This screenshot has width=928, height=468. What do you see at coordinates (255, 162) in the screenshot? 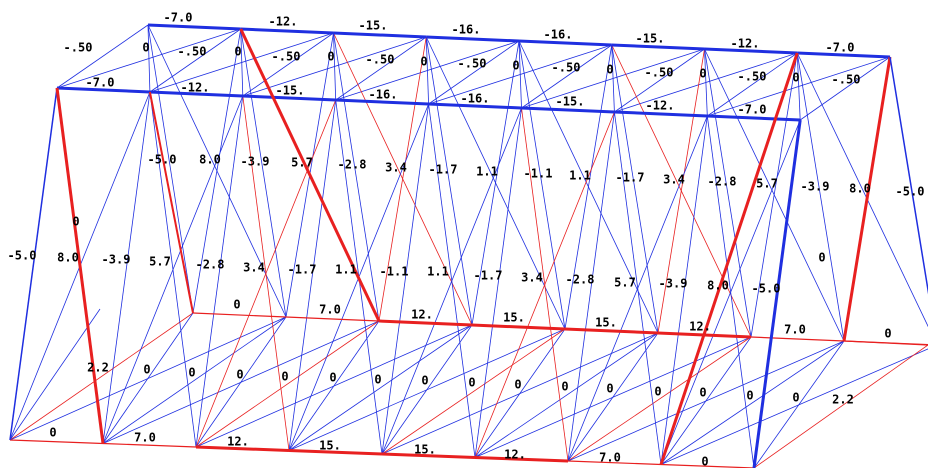
I see `force-label: -3.9` at bounding box center [255, 162].